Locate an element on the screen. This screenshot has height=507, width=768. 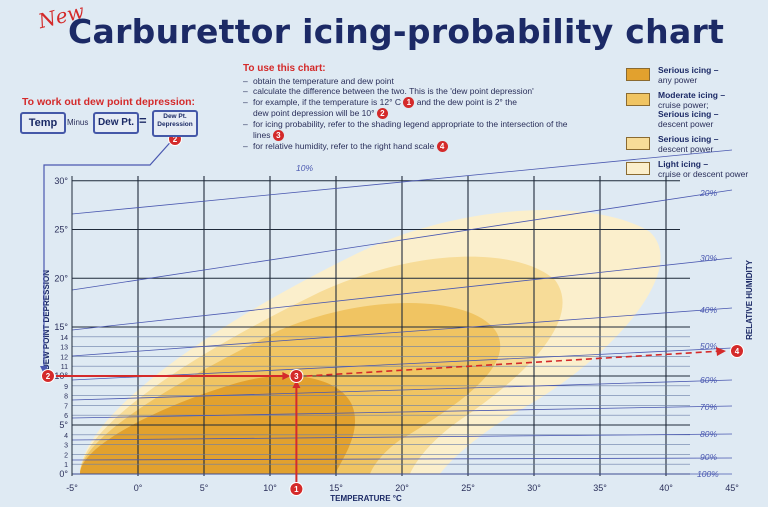
x-tick-label: 30° is located at coordinates (534, 488).